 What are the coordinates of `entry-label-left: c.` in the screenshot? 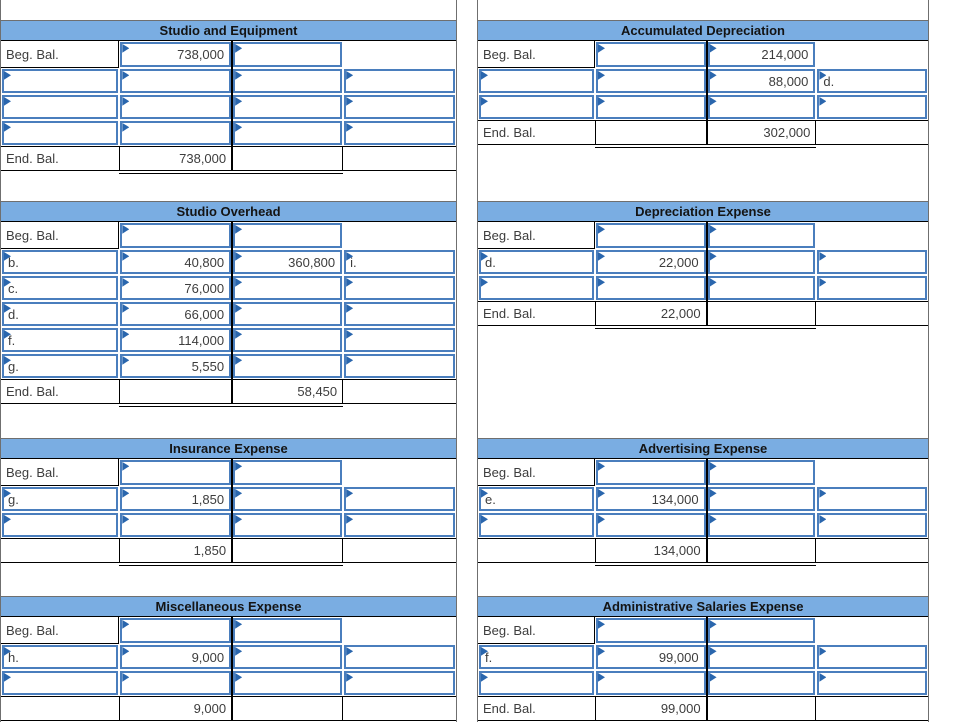 It's located at (60, 288).